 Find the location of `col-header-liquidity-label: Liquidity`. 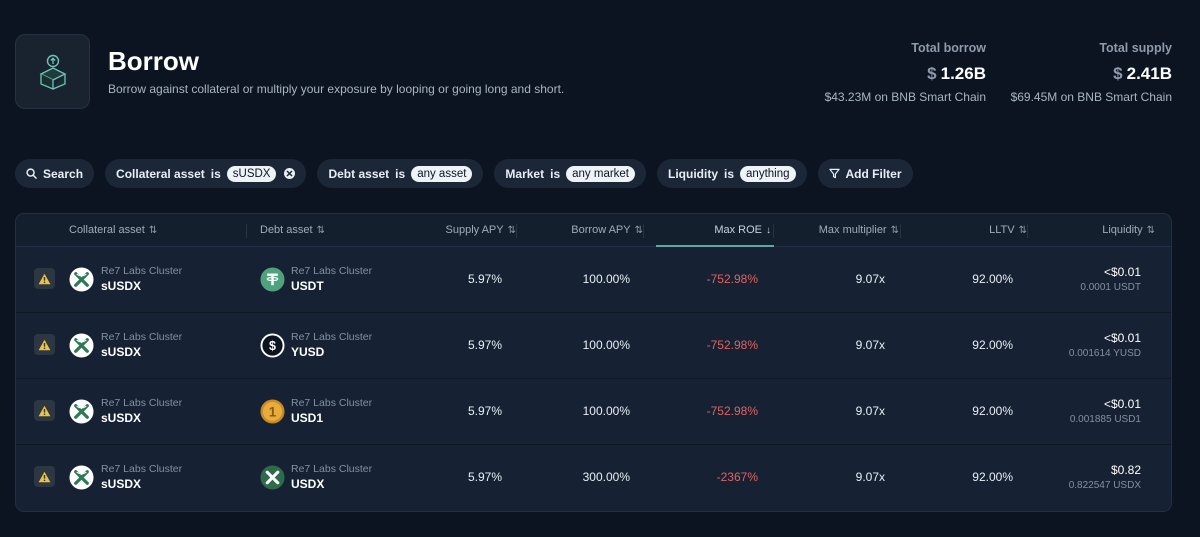

col-header-liquidity-label: Liquidity is located at coordinates (1122, 230).